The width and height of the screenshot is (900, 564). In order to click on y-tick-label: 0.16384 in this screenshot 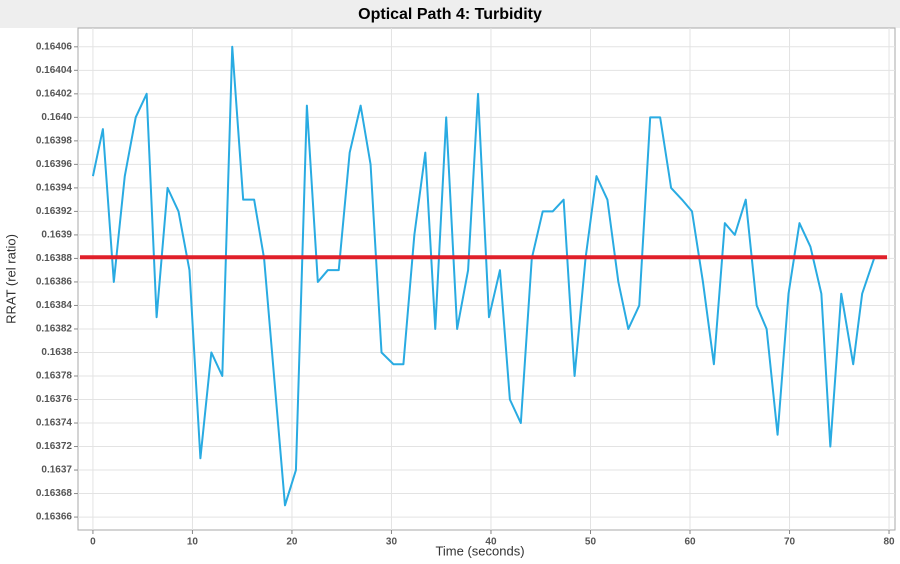, I will do `click(54, 305)`.